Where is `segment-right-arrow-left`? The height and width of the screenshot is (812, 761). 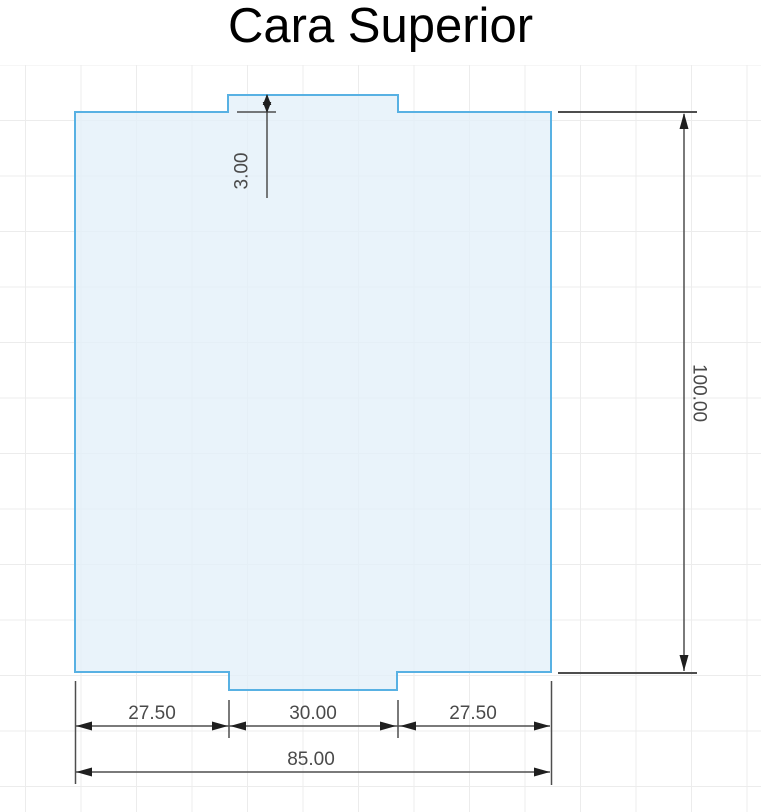
segment-right-arrow-left is located at coordinates (408, 726).